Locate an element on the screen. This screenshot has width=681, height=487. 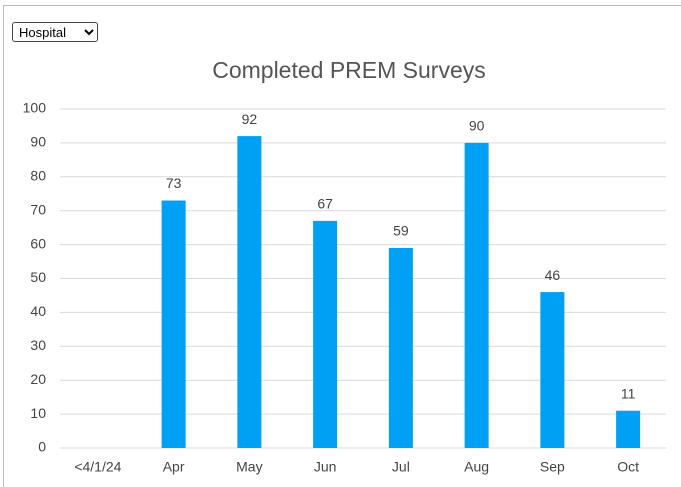
data-label: 46 is located at coordinates (553, 275).